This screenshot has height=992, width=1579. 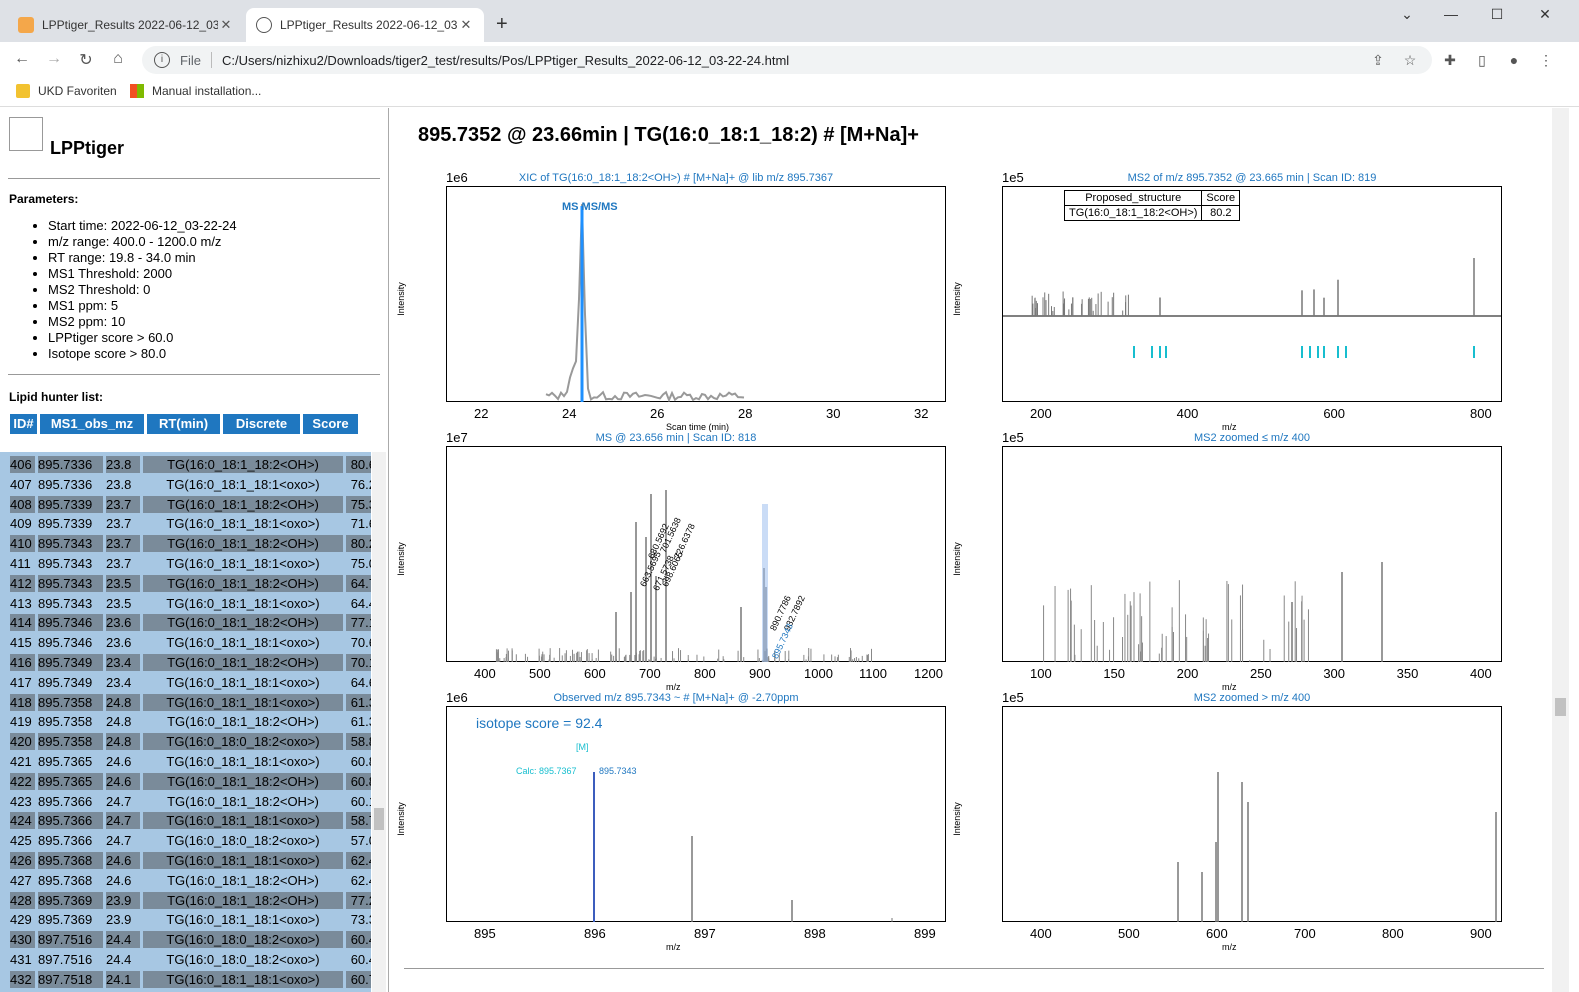 What do you see at coordinates (183, 424) in the screenshot?
I see `col-header-rt: RT(min)` at bounding box center [183, 424].